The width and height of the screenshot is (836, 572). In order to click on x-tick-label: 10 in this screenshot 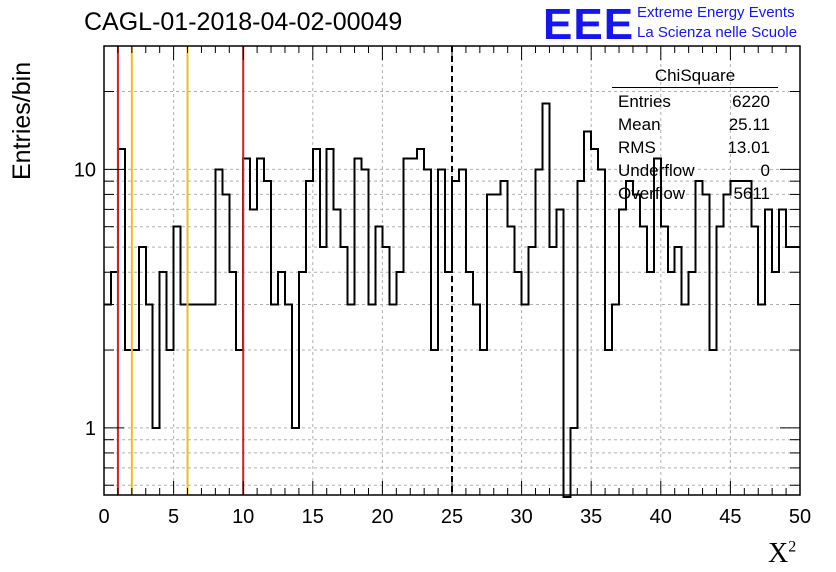, I will do `click(243, 517)`.